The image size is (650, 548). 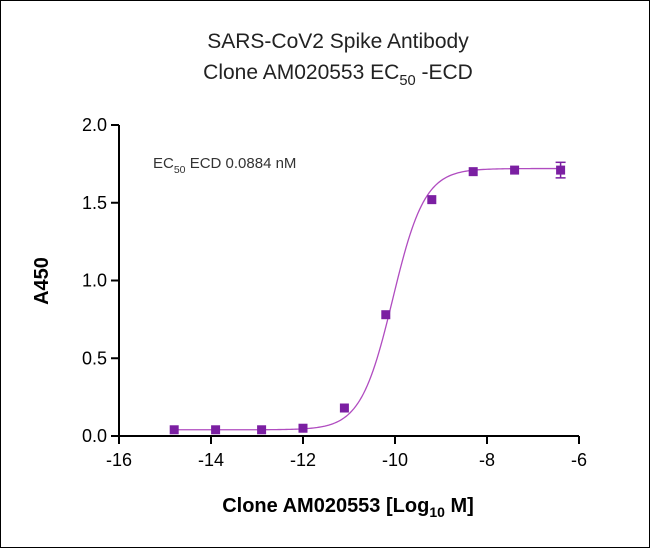 What do you see at coordinates (94, 281) in the screenshot?
I see `y-tick-label: 1.0` at bounding box center [94, 281].